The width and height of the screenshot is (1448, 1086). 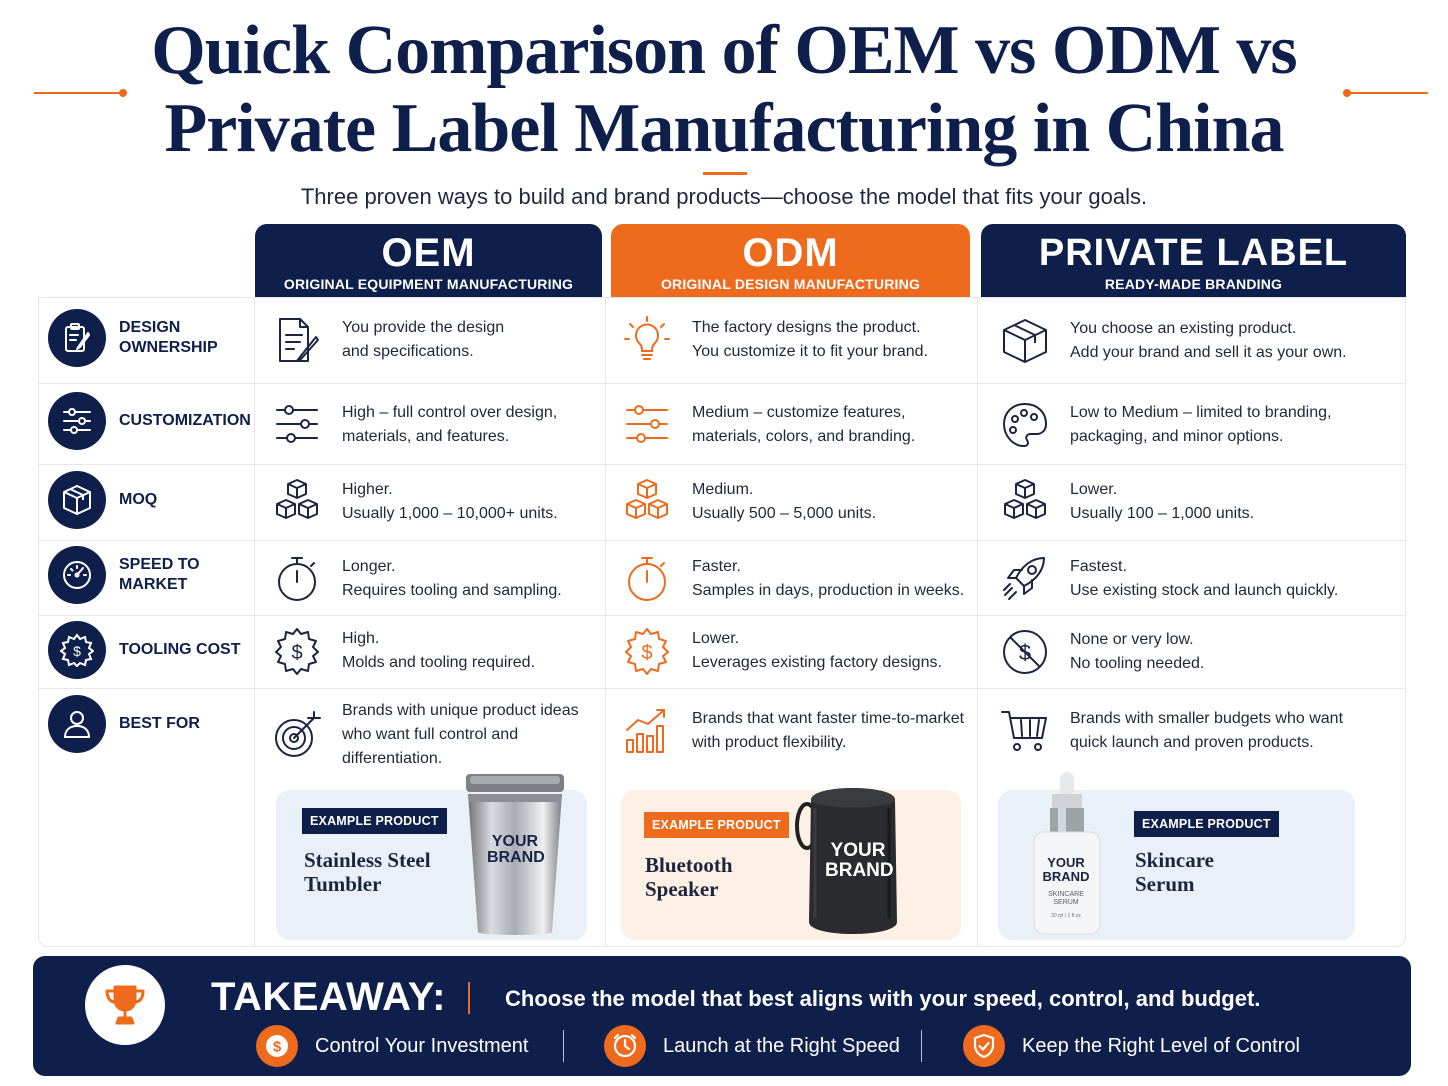 What do you see at coordinates (1066, 898) in the screenshot?
I see `serum-label-text: SKINCARE SERUM` at bounding box center [1066, 898].